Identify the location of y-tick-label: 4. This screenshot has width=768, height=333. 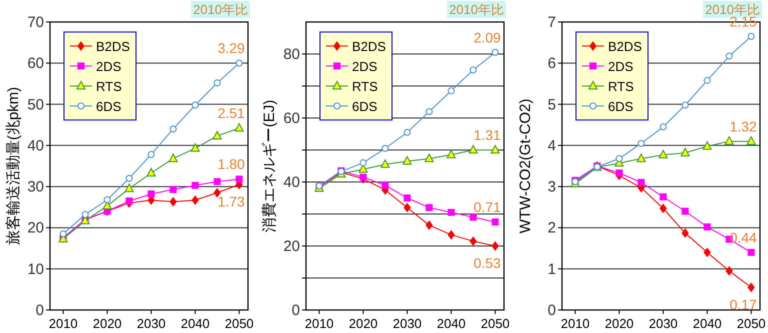
(552, 145).